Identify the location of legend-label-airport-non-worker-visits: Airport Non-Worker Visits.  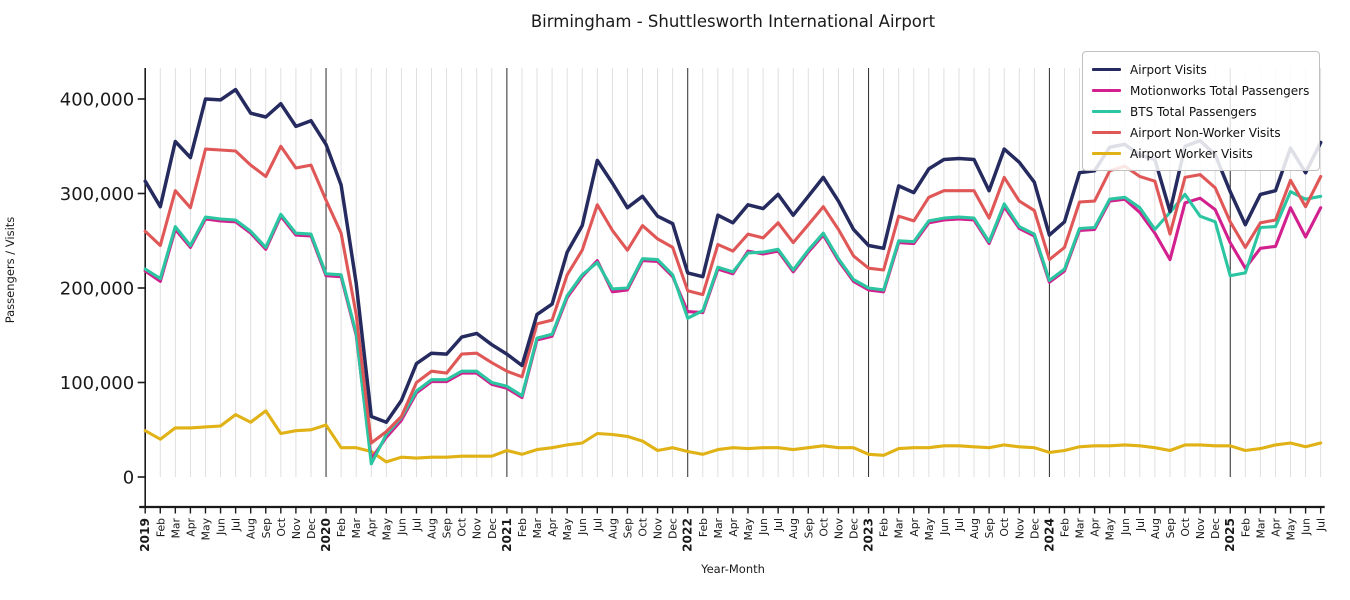
(1205, 132).